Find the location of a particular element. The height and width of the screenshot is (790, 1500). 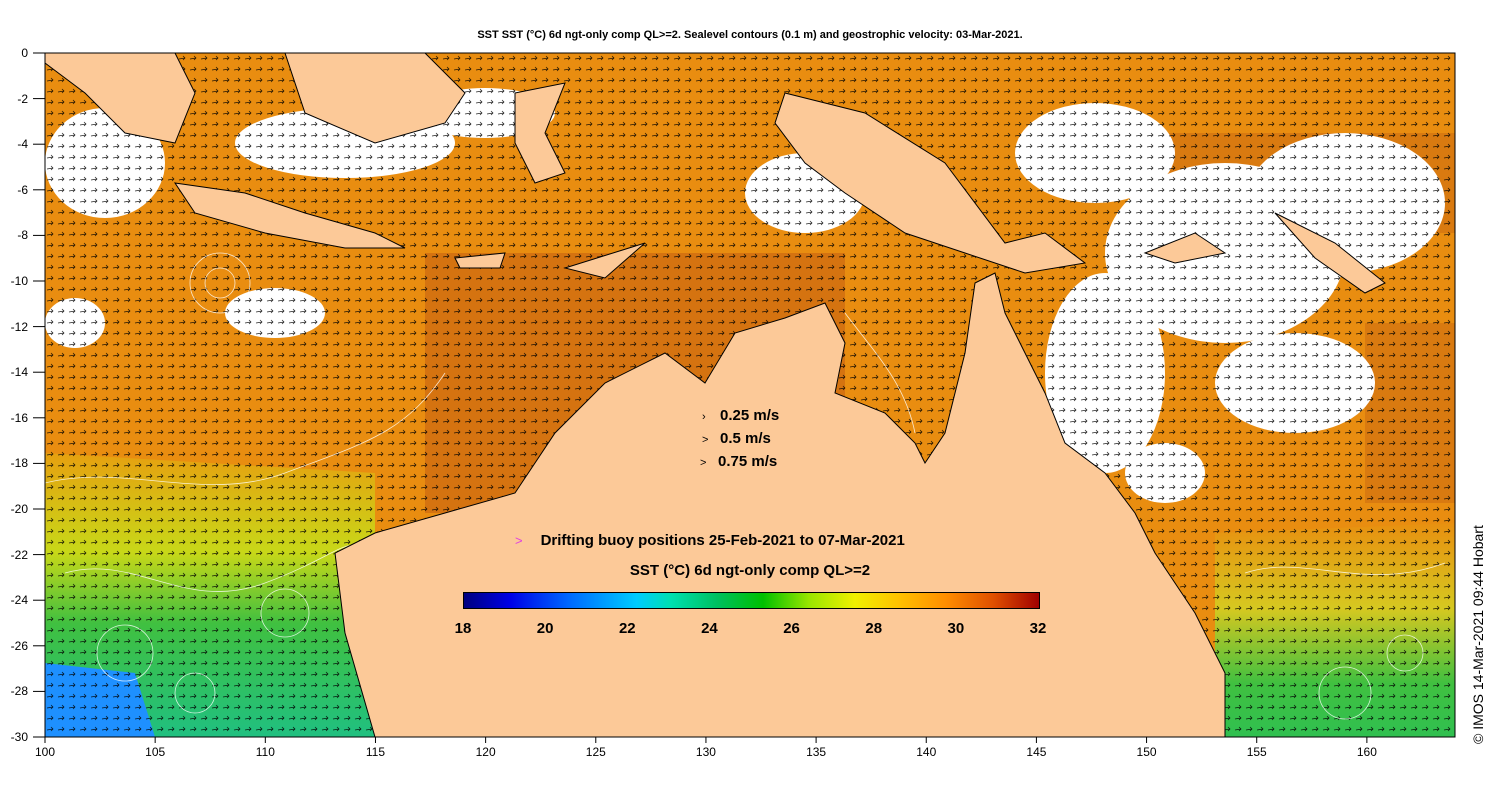

y-tick-label: -24 is located at coordinates (19, 600).